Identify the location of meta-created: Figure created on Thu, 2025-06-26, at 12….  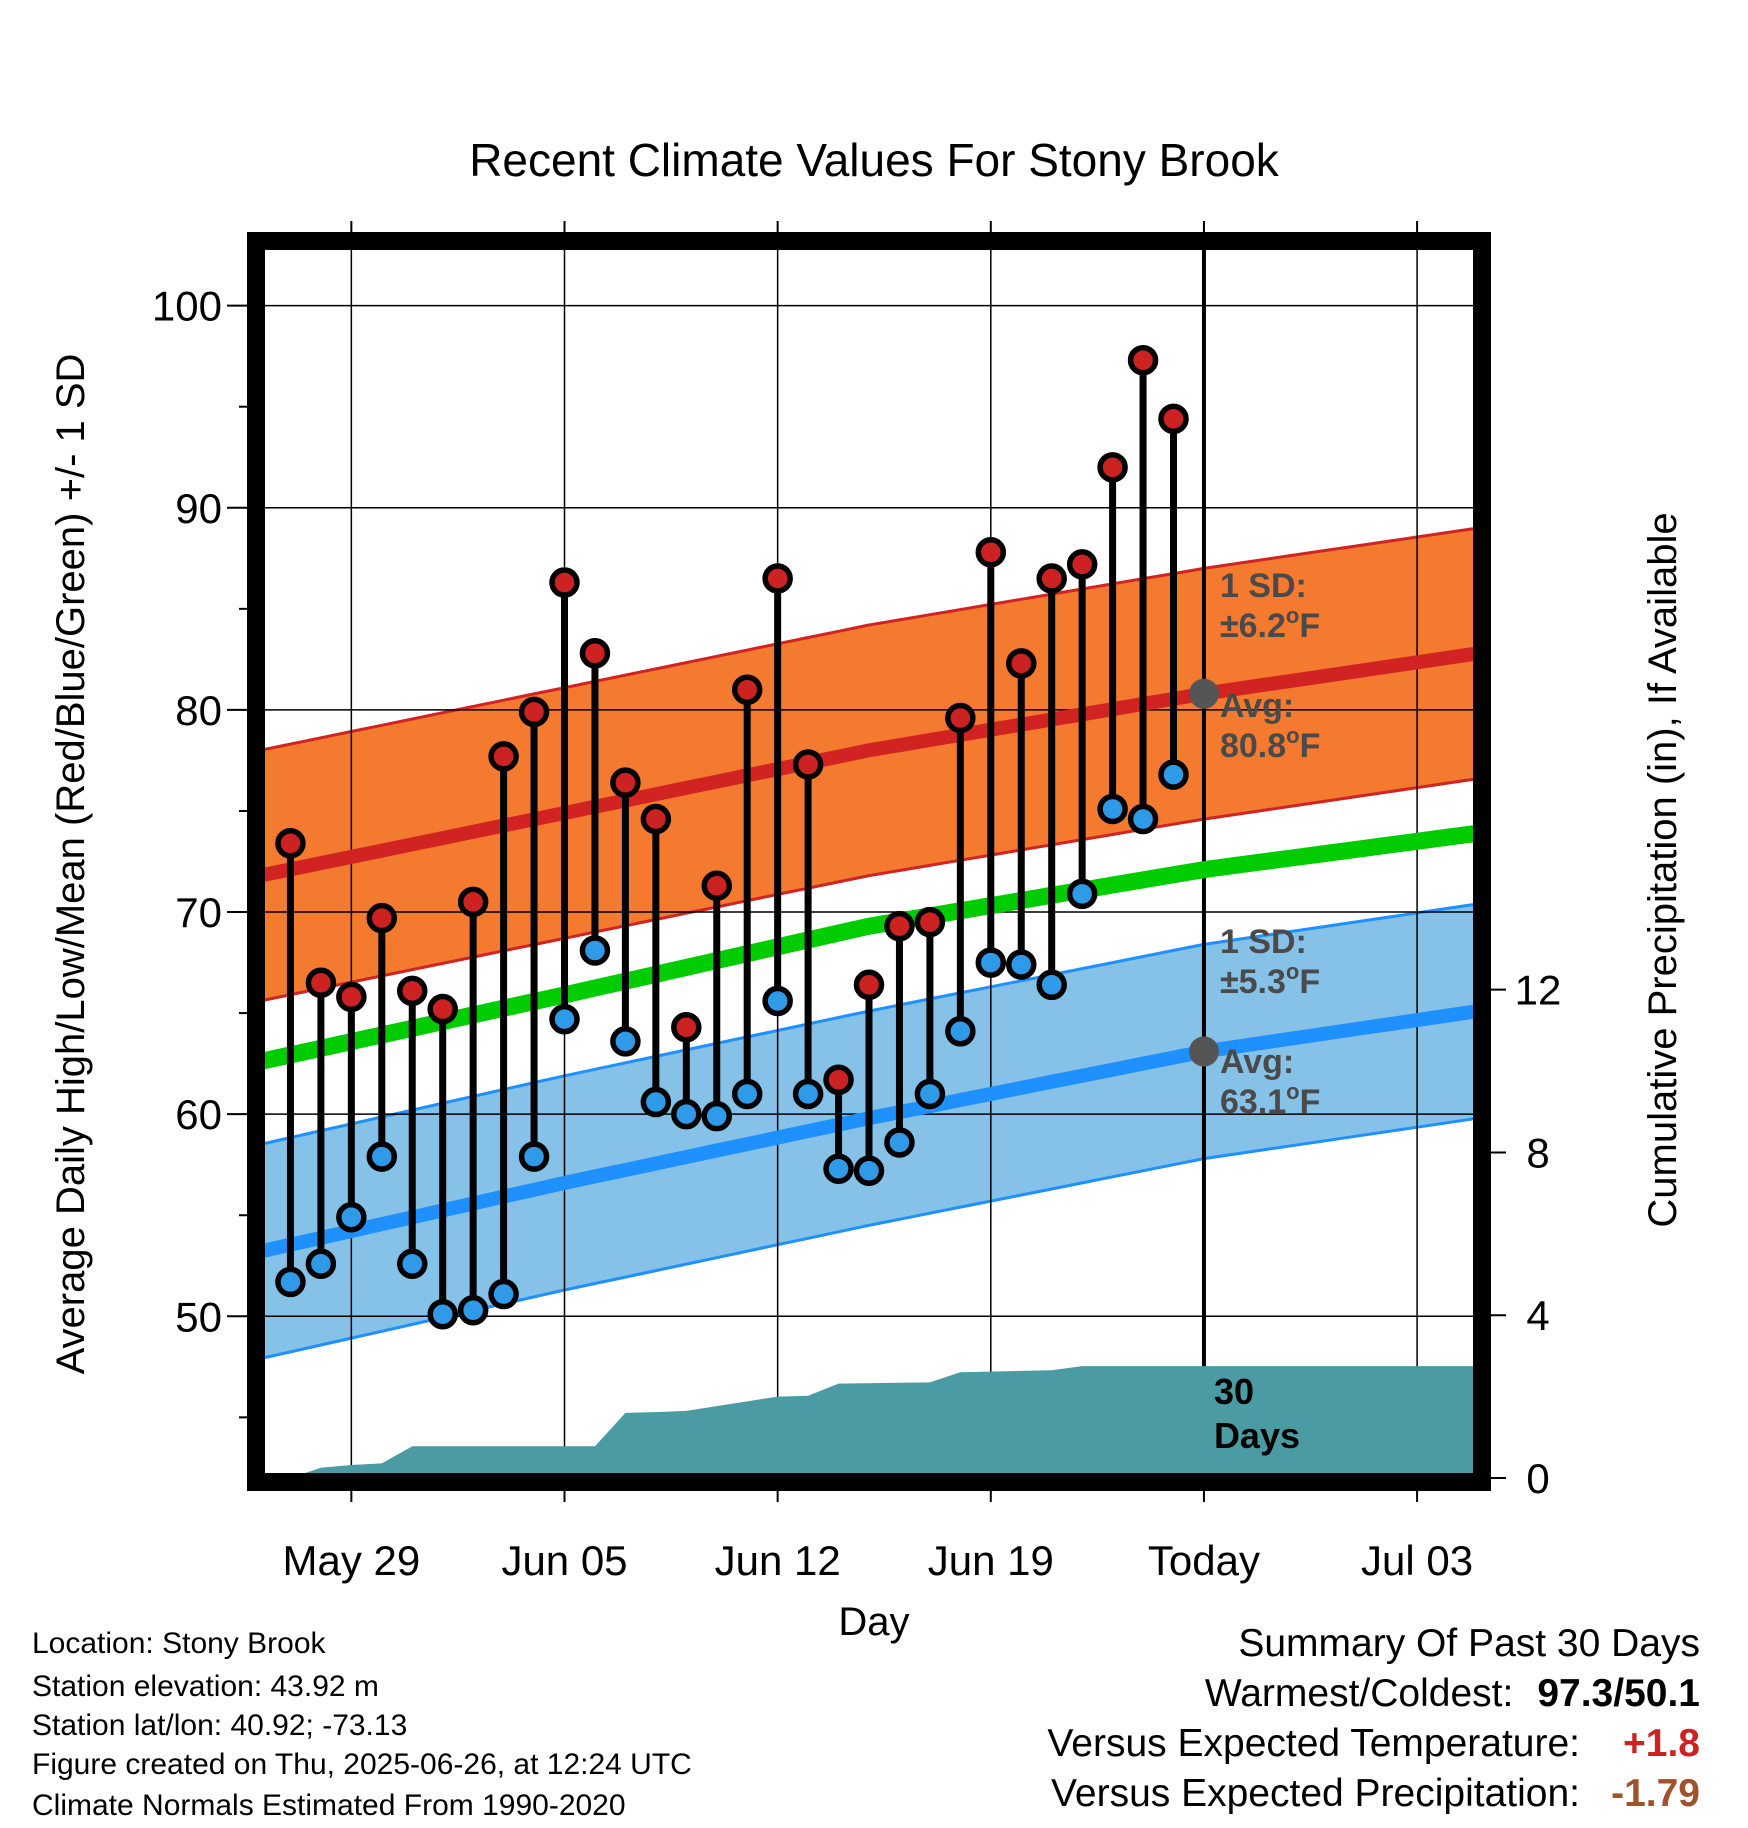
(362, 1764).